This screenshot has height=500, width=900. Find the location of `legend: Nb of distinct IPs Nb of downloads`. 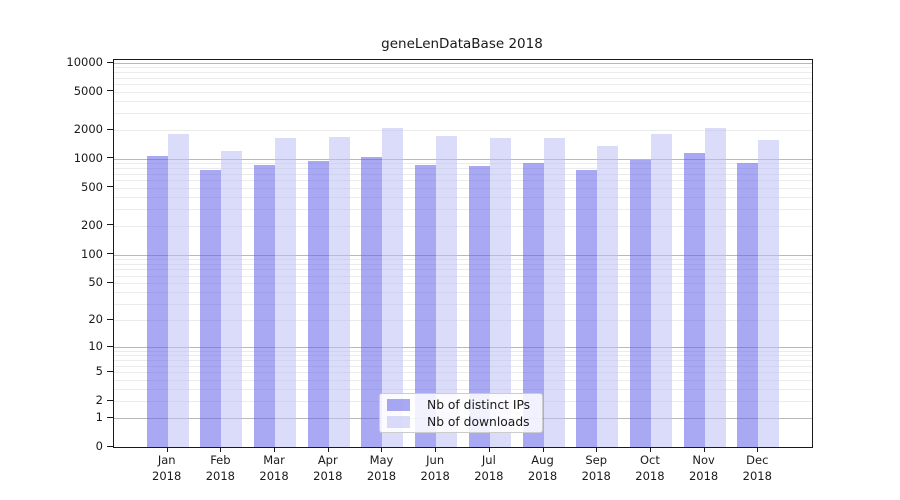

legend: Nb of distinct IPs Nb of downloads is located at coordinates (461, 413).